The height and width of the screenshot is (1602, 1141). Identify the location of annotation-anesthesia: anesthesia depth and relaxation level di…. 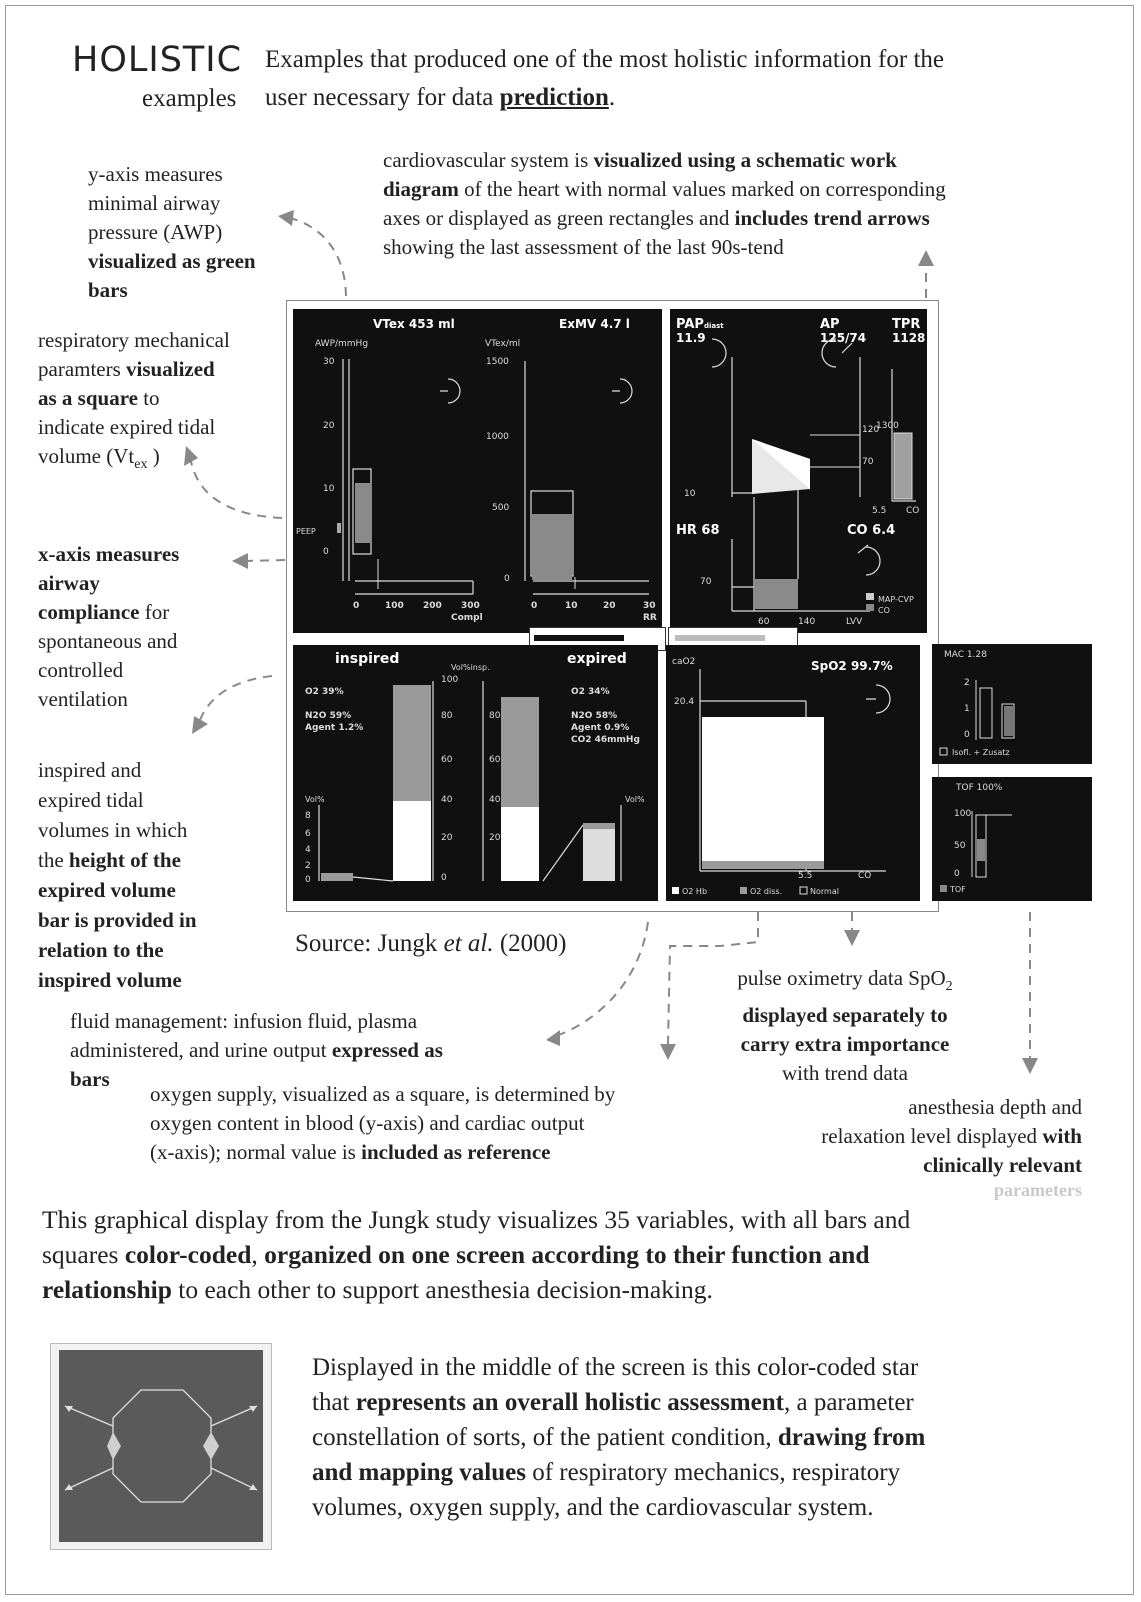
(951, 1147).